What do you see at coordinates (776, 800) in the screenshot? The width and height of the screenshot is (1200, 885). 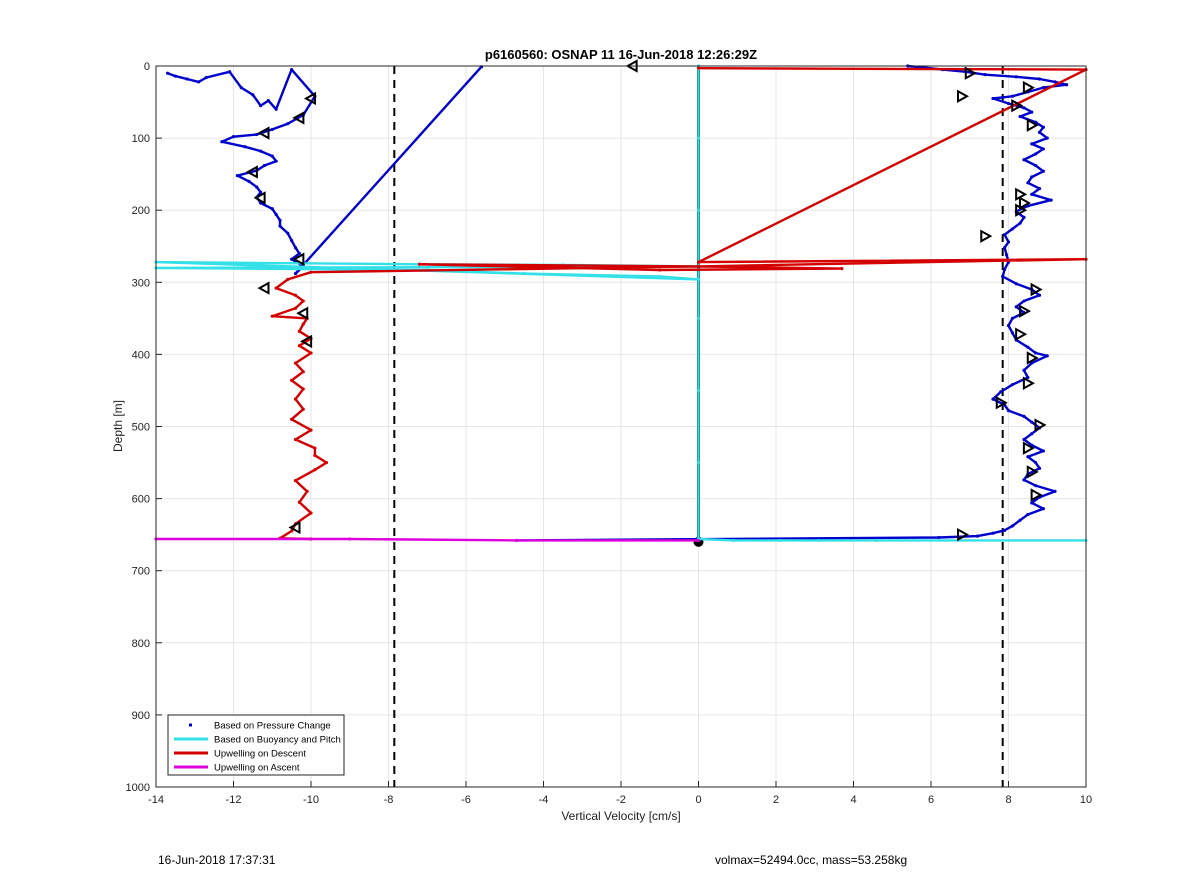 I see `x-tick-label: 2` at bounding box center [776, 800].